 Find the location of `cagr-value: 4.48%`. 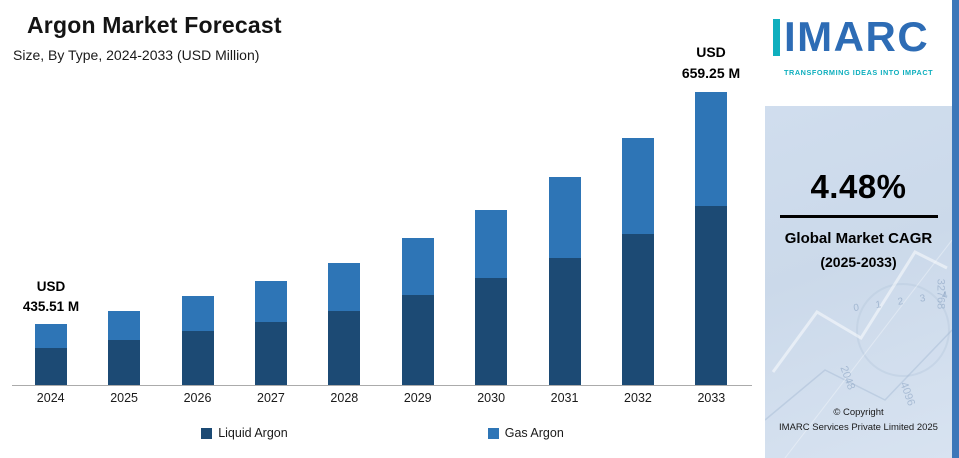

cagr-value: 4.48% is located at coordinates (858, 186).